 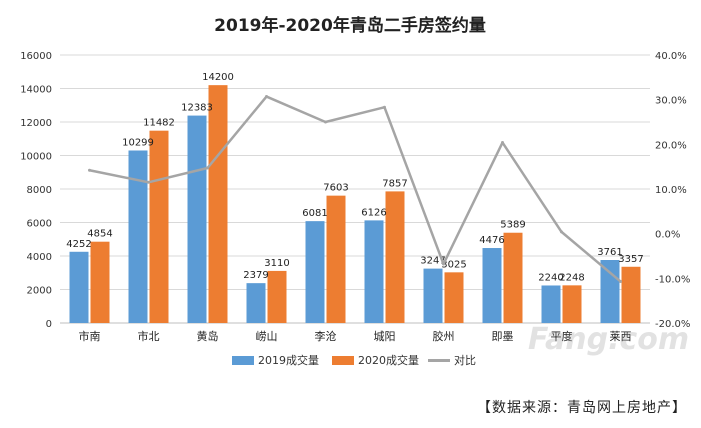 What do you see at coordinates (432, 261) in the screenshot?
I see `data-label-2019: 3247` at bounding box center [432, 261].